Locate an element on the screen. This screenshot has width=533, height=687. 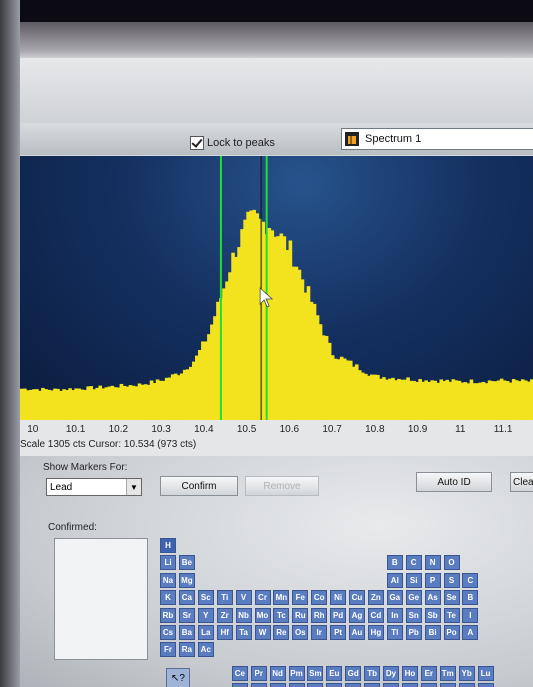
element-au: Au is located at coordinates (357, 632).